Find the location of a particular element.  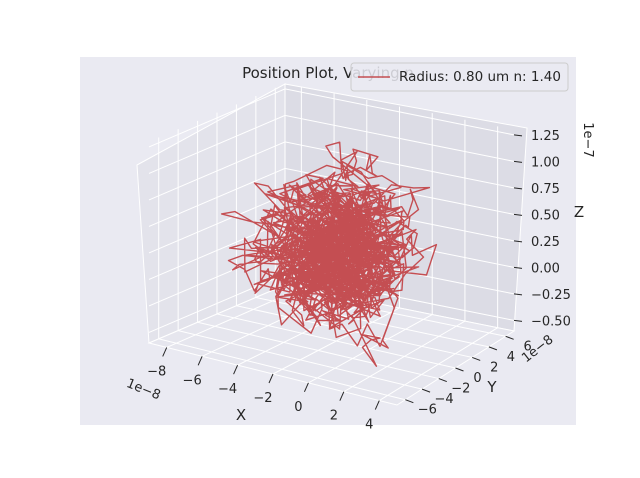

y-tick-label: 4 is located at coordinates (511, 357).